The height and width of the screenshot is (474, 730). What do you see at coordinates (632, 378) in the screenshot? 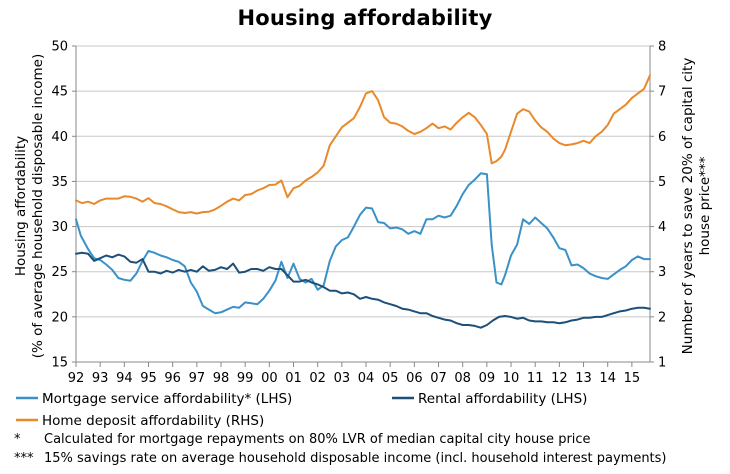
I see `x-tick-label: 15` at bounding box center [632, 378].